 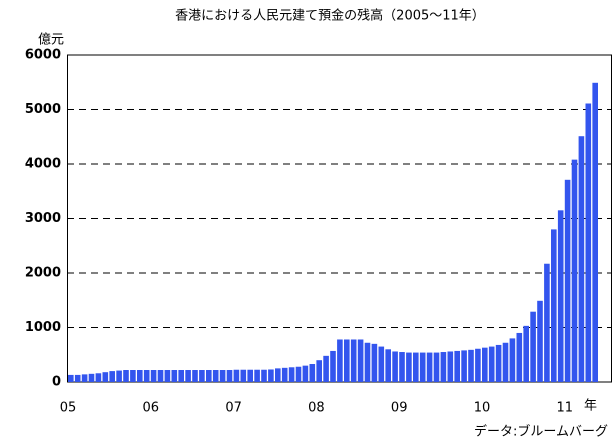 I want to click on x-tick-label: 10, so click(x=482, y=408).